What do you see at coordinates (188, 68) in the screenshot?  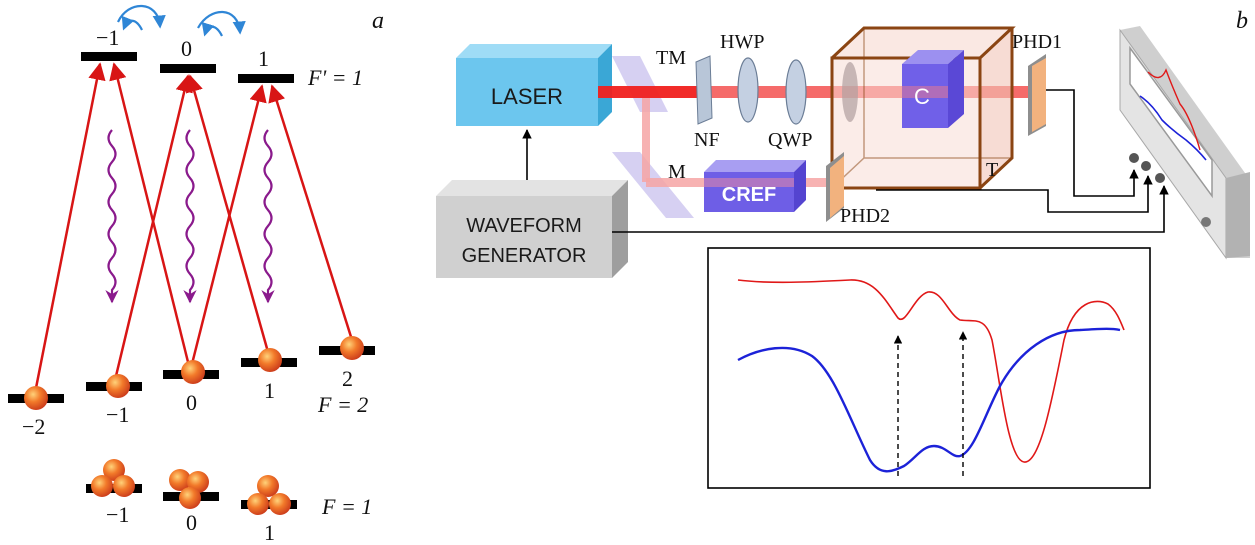 I see `upper-sublevel-m0` at bounding box center [188, 68].